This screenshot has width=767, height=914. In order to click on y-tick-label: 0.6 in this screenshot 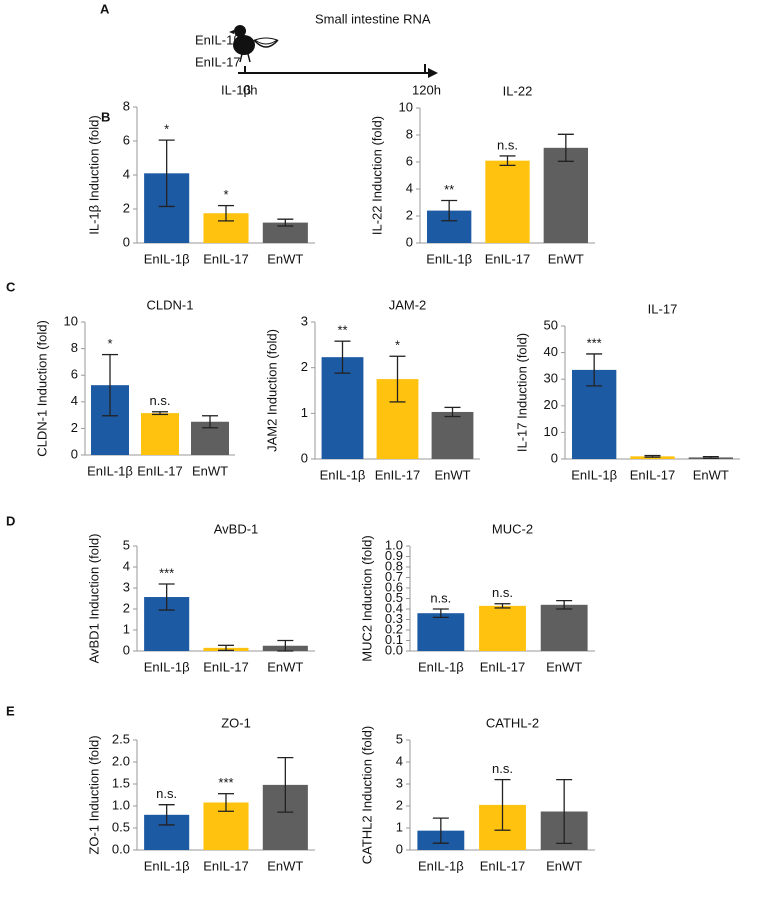, I will do `click(394, 586)`.